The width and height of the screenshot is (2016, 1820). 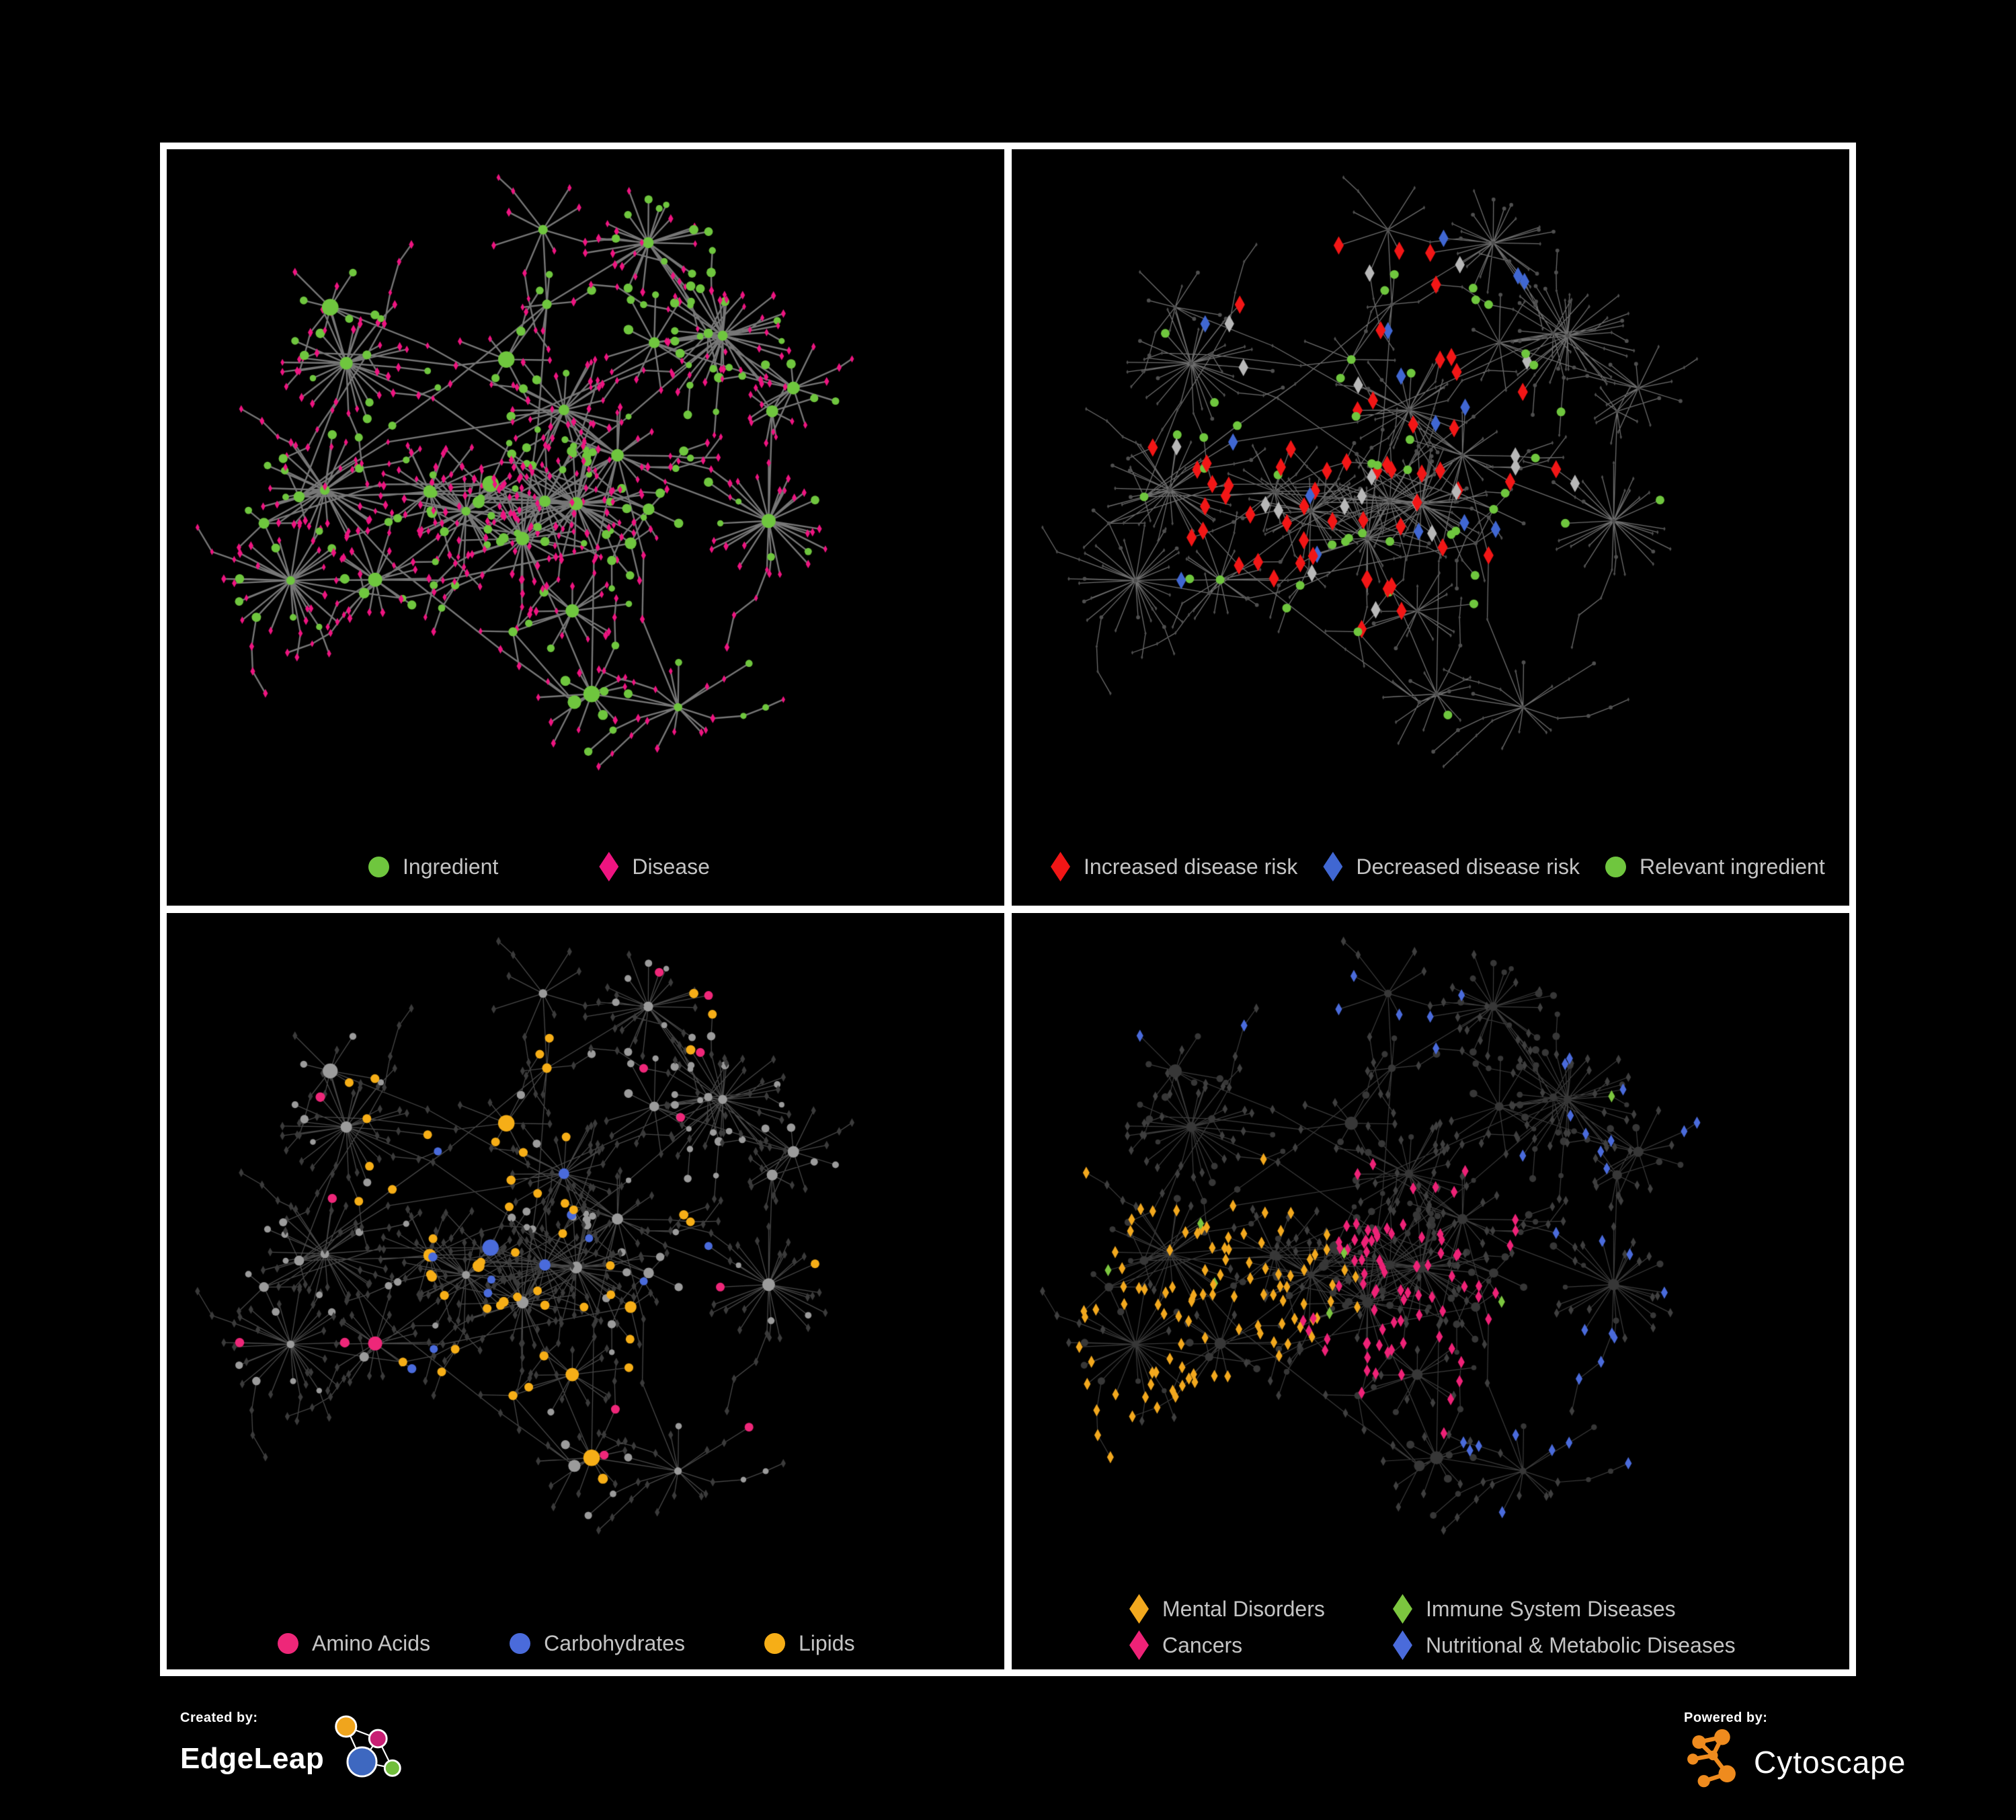 What do you see at coordinates (614, 1643) in the screenshot?
I see `legend-label: Carbohydrates` at bounding box center [614, 1643].